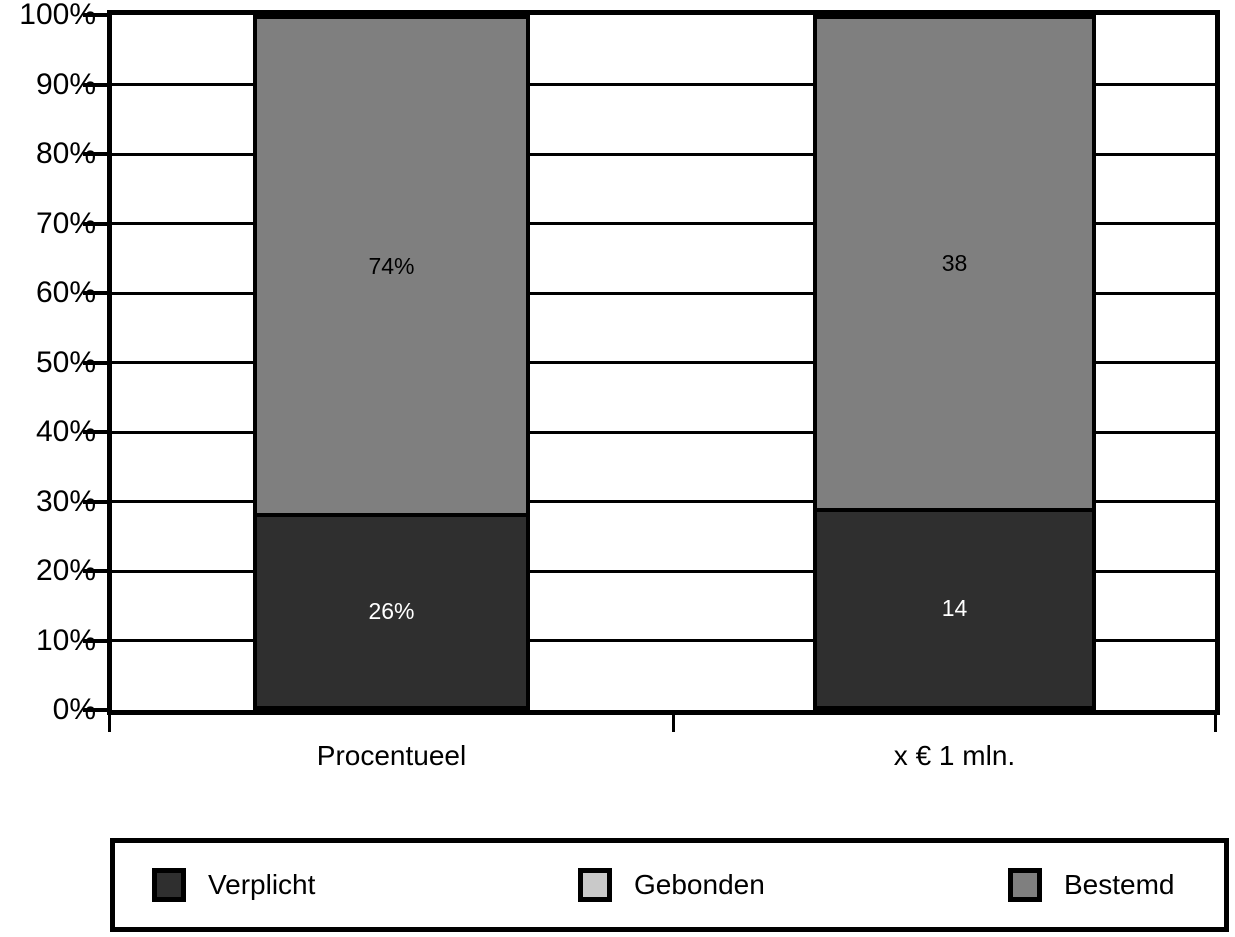  What do you see at coordinates (57, 15) in the screenshot?
I see `y-axis-tick-label: 100%` at bounding box center [57, 15].